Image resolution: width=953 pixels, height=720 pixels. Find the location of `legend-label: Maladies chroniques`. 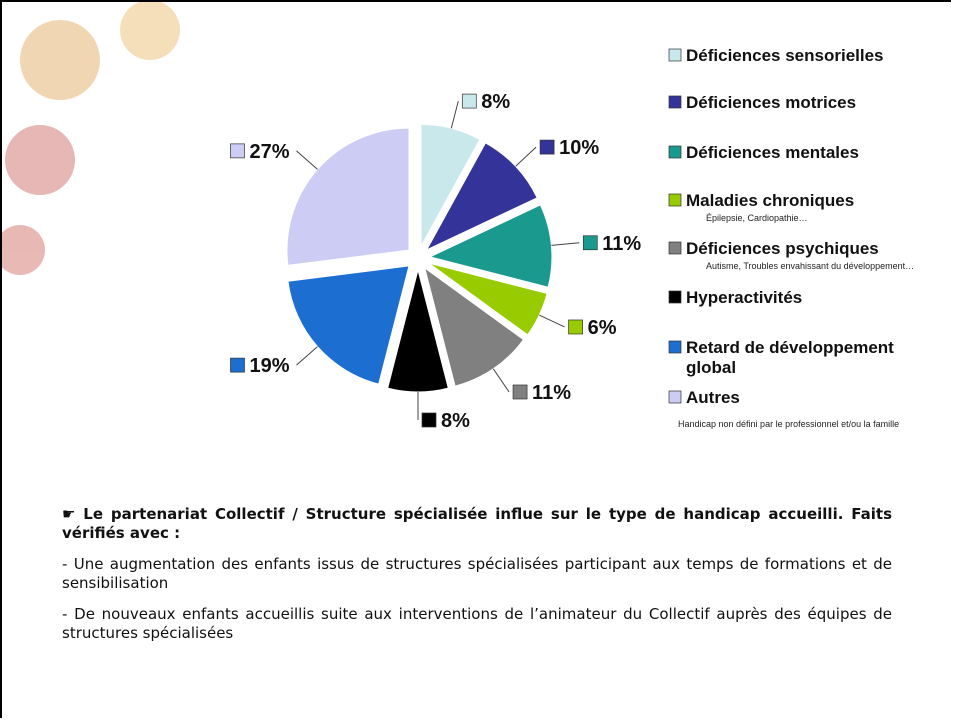

legend-label: Maladies chroniques is located at coordinates (770, 200).